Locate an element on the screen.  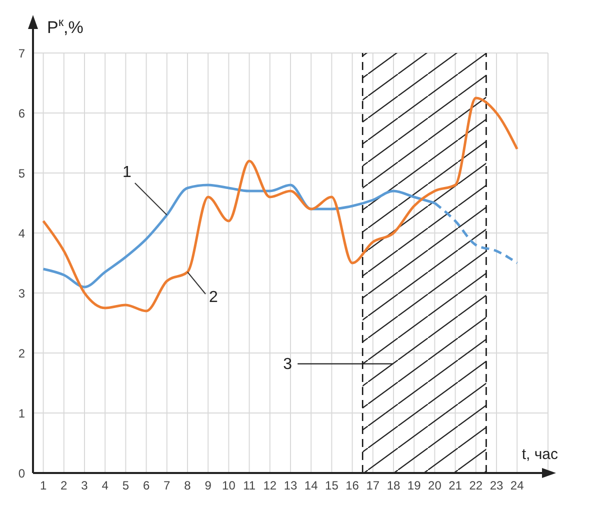
x-tick-label: 4 is located at coordinates (105, 485).